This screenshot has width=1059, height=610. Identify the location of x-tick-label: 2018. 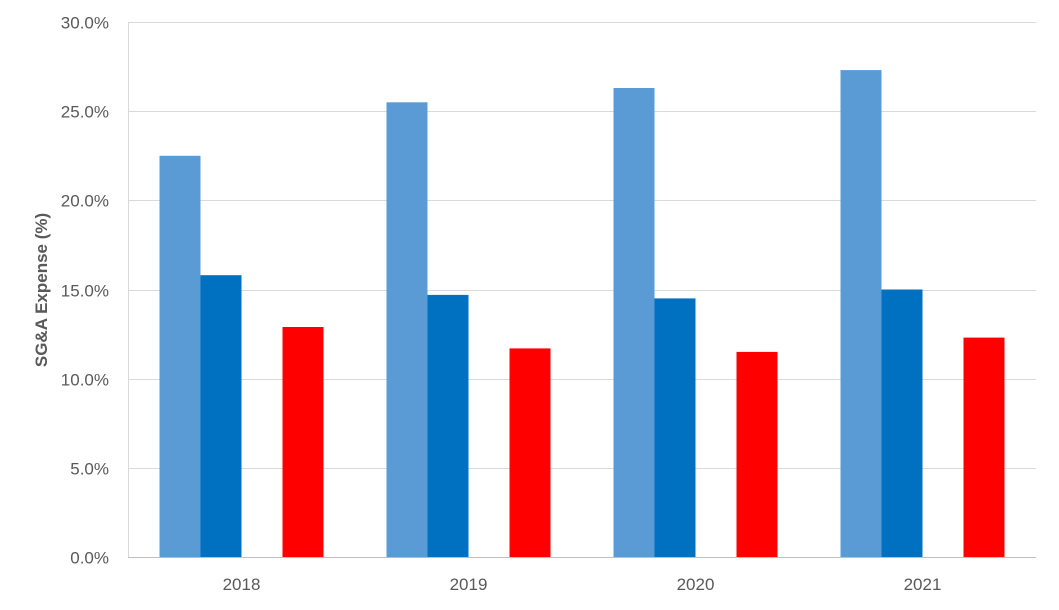
(242, 584).